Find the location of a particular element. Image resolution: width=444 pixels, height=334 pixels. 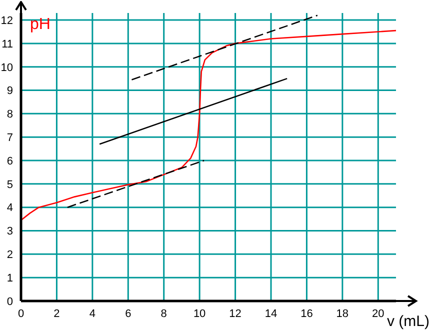

y-axis-title: pH is located at coordinates (40, 25).